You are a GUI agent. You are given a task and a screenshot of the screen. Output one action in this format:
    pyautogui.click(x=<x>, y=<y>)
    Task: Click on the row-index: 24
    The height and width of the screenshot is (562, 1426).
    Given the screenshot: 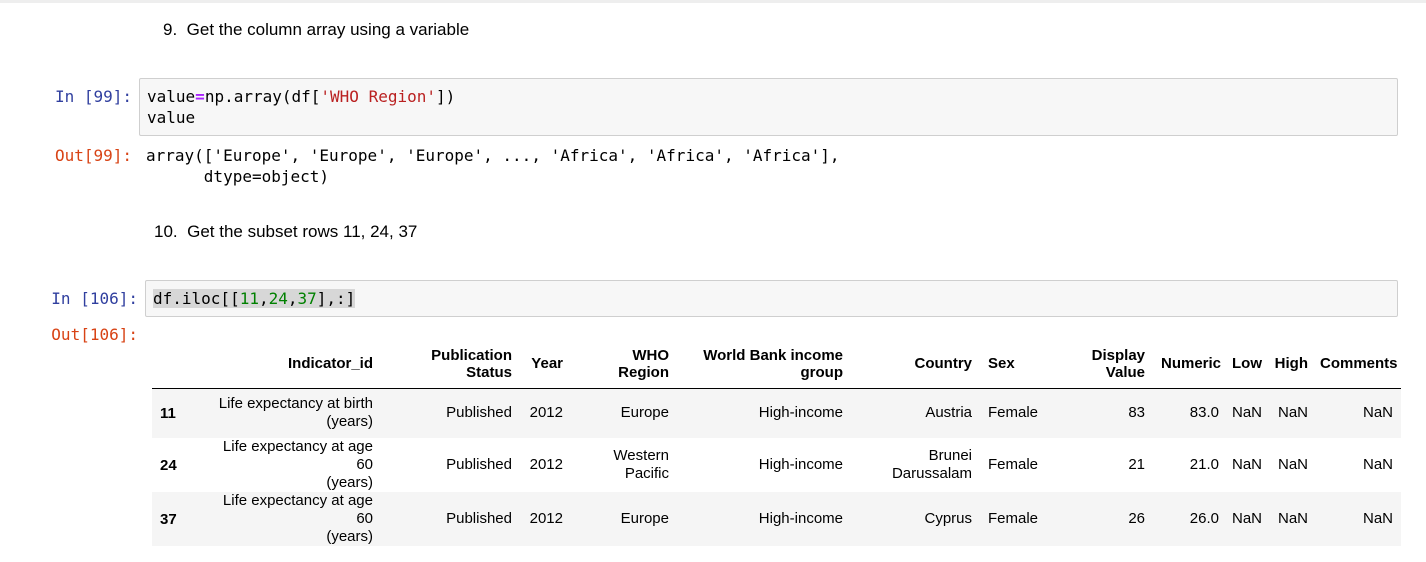 What is the action you would take?
    pyautogui.click(x=168, y=465)
    